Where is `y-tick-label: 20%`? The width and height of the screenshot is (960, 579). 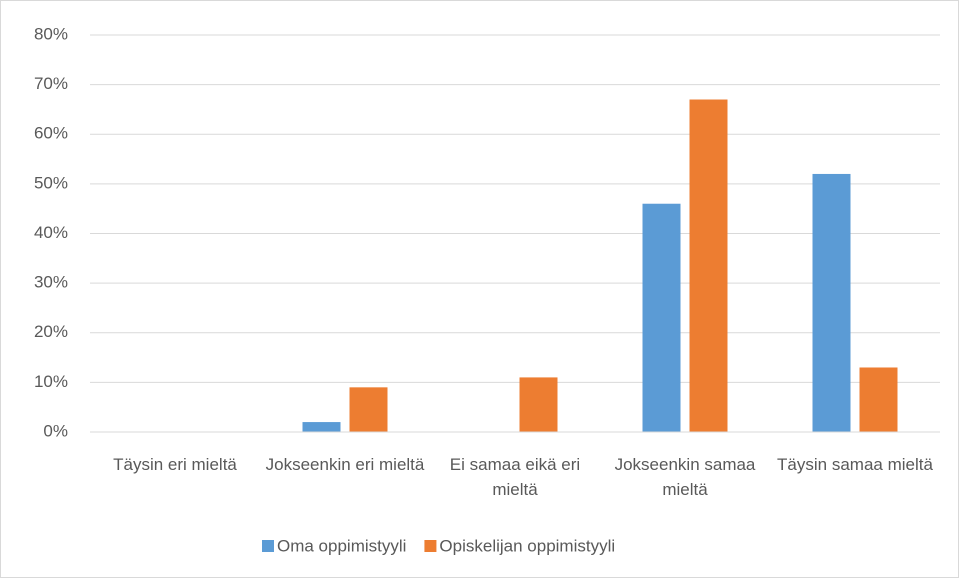 y-tick-label: 20% is located at coordinates (51, 331).